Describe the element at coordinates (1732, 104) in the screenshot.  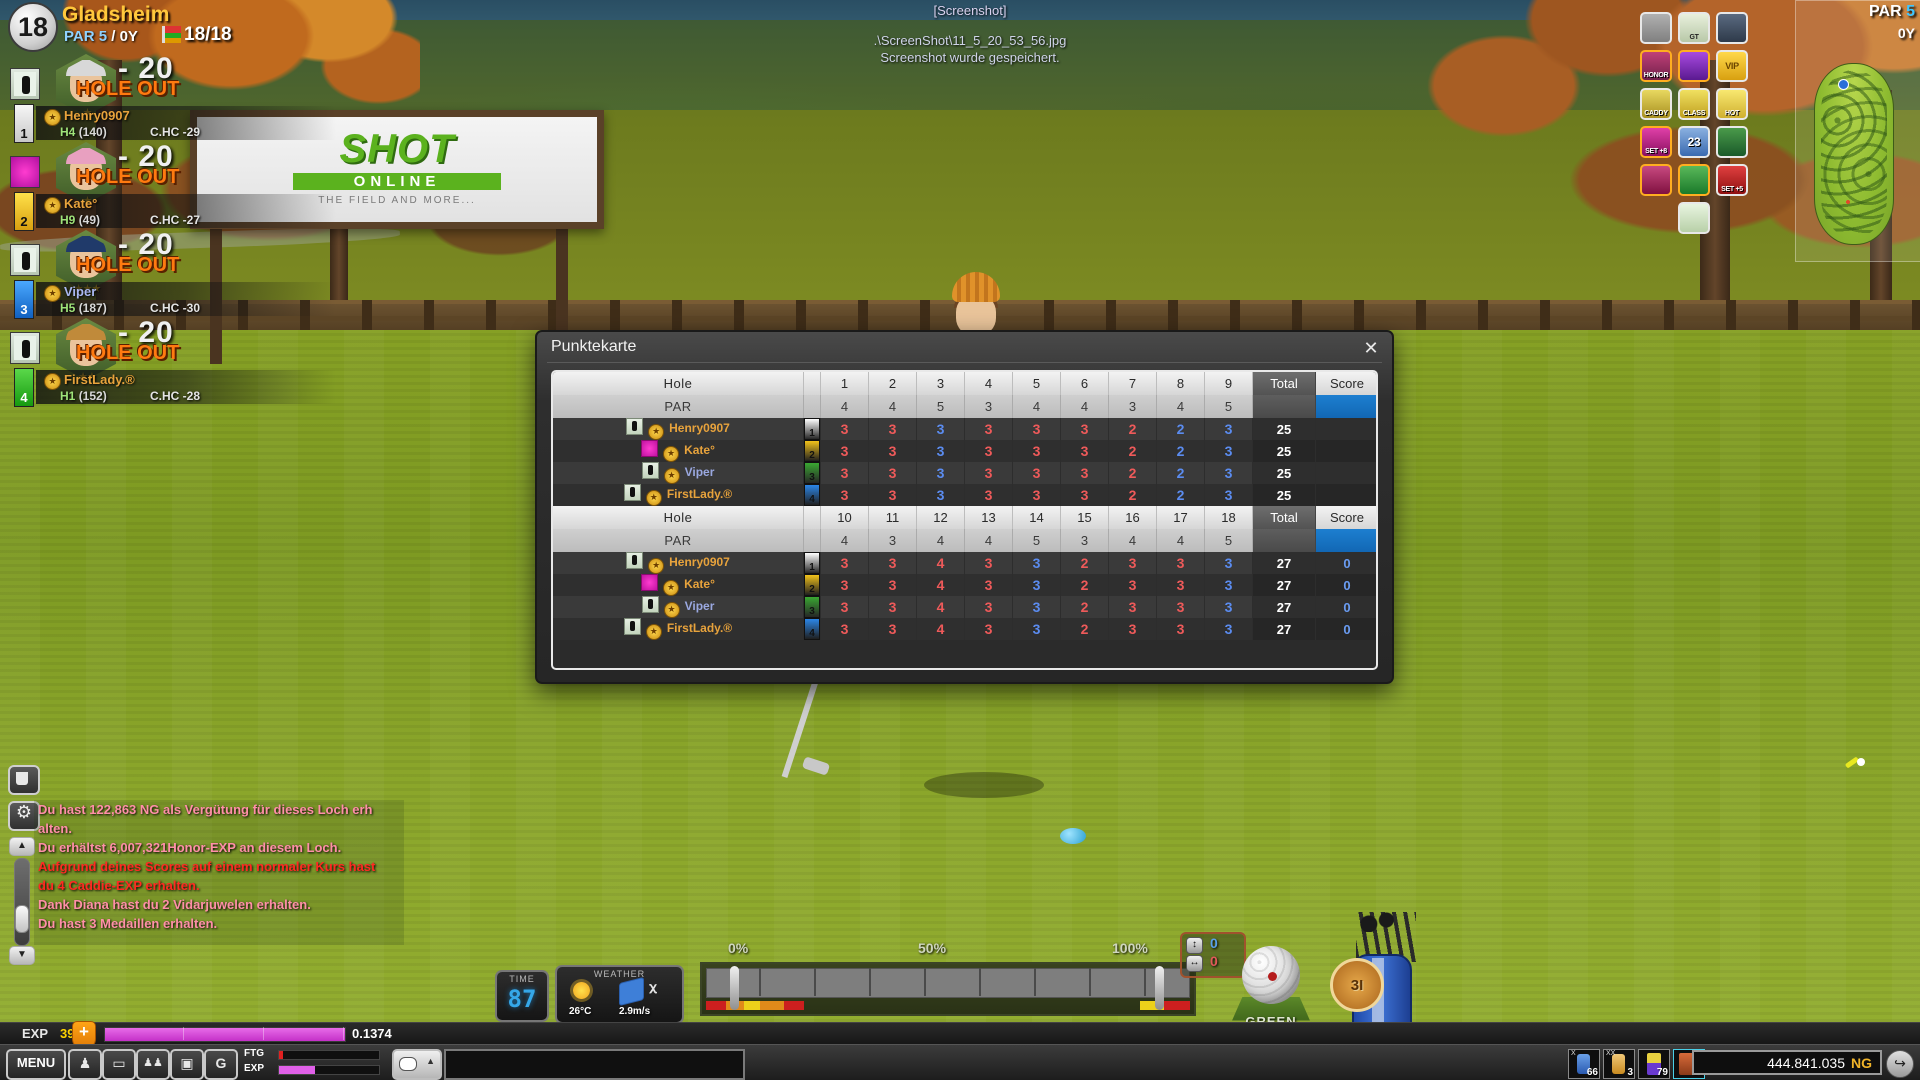
I see `hot-buff-icon: HOT` at that location.